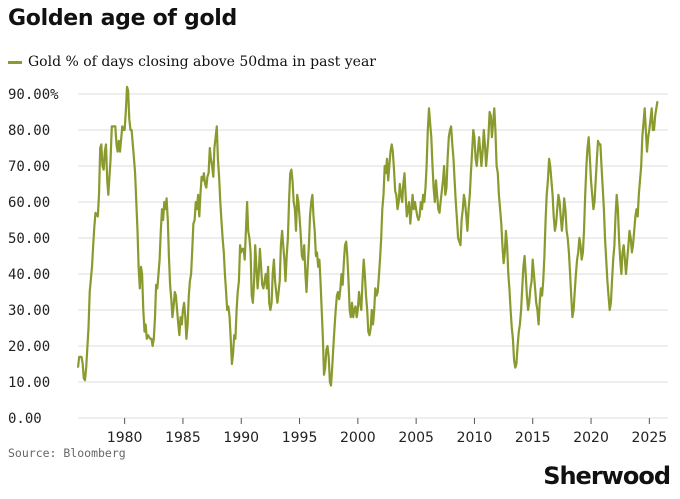  I want to click on y-tick-label: 0.00, so click(25, 419).